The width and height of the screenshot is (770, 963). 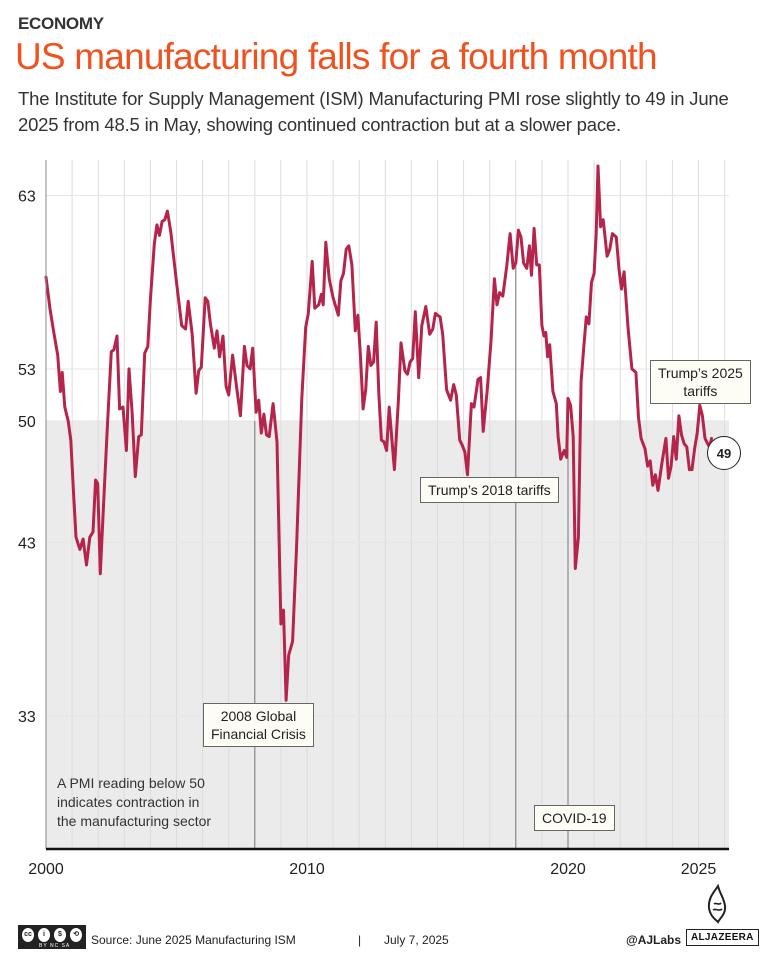 I want to click on y-tick-label: 63, so click(x=27, y=196).